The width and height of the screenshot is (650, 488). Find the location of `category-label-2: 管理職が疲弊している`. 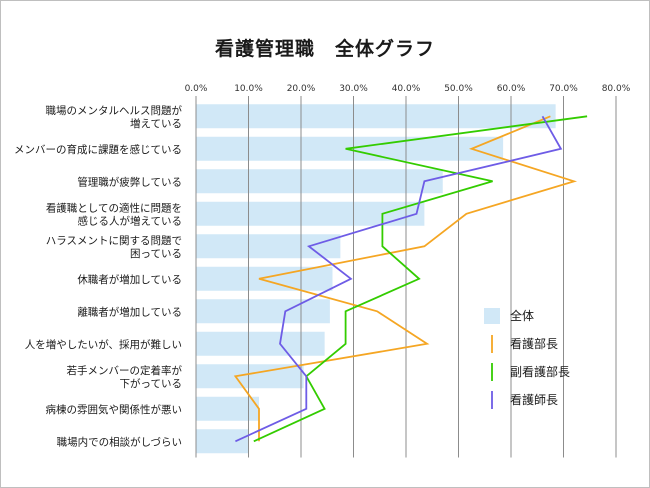

category-label-2: 管理職が疲弊している is located at coordinates (129, 181).